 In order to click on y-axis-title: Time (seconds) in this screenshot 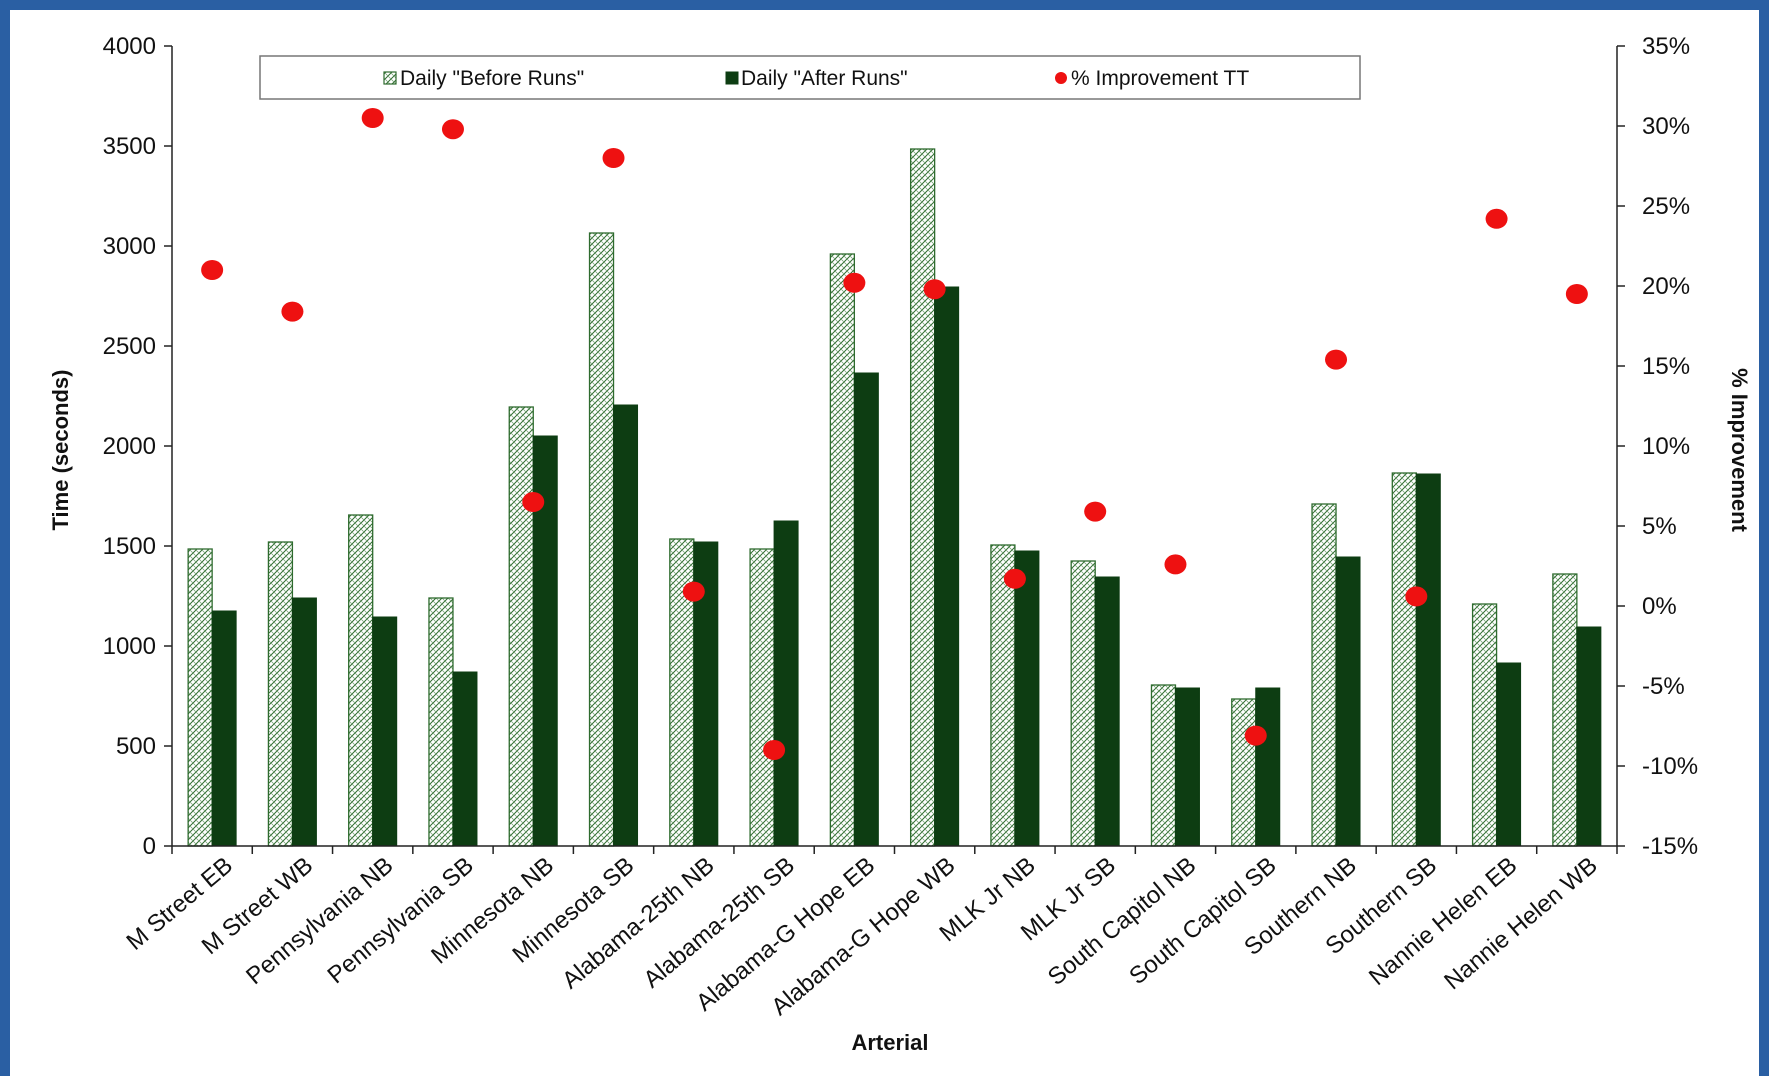, I will do `click(60, 450)`.